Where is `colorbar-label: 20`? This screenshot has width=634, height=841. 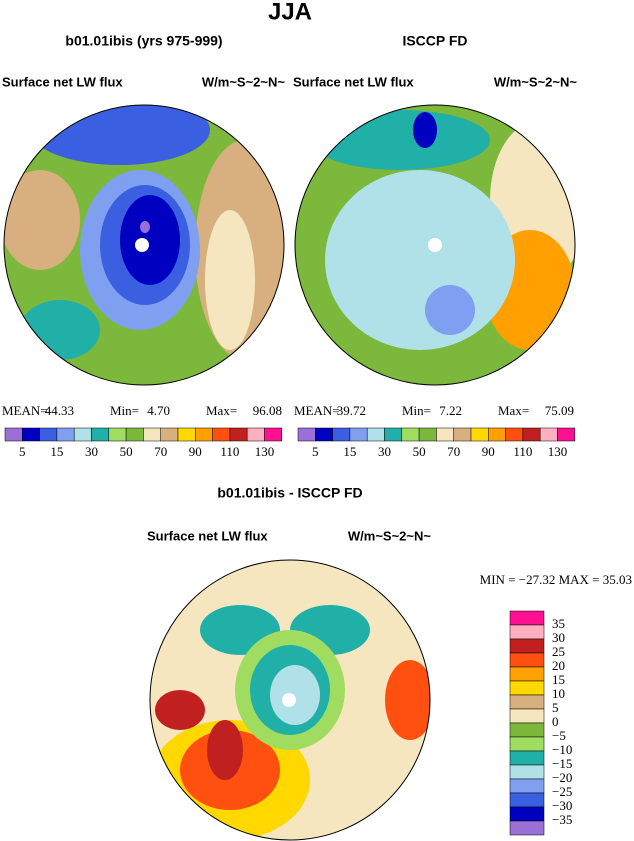
colorbar-label: 20 is located at coordinates (558, 665).